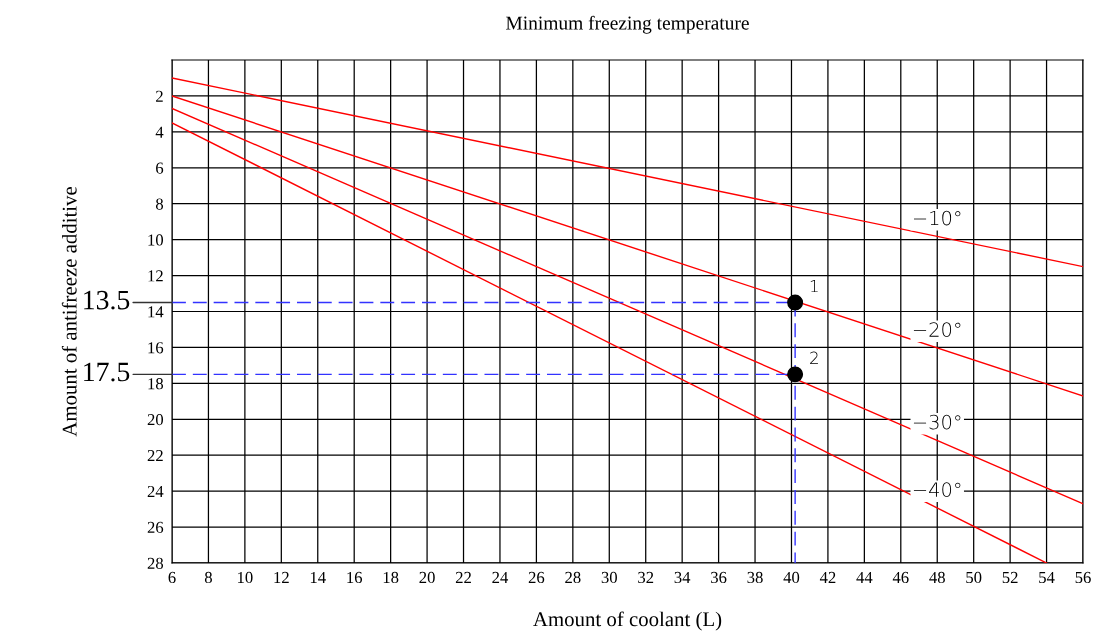 This screenshot has width=1097, height=631. What do you see at coordinates (627, 24) in the screenshot?
I see `chart-title: Minimum freezing temperature` at bounding box center [627, 24].